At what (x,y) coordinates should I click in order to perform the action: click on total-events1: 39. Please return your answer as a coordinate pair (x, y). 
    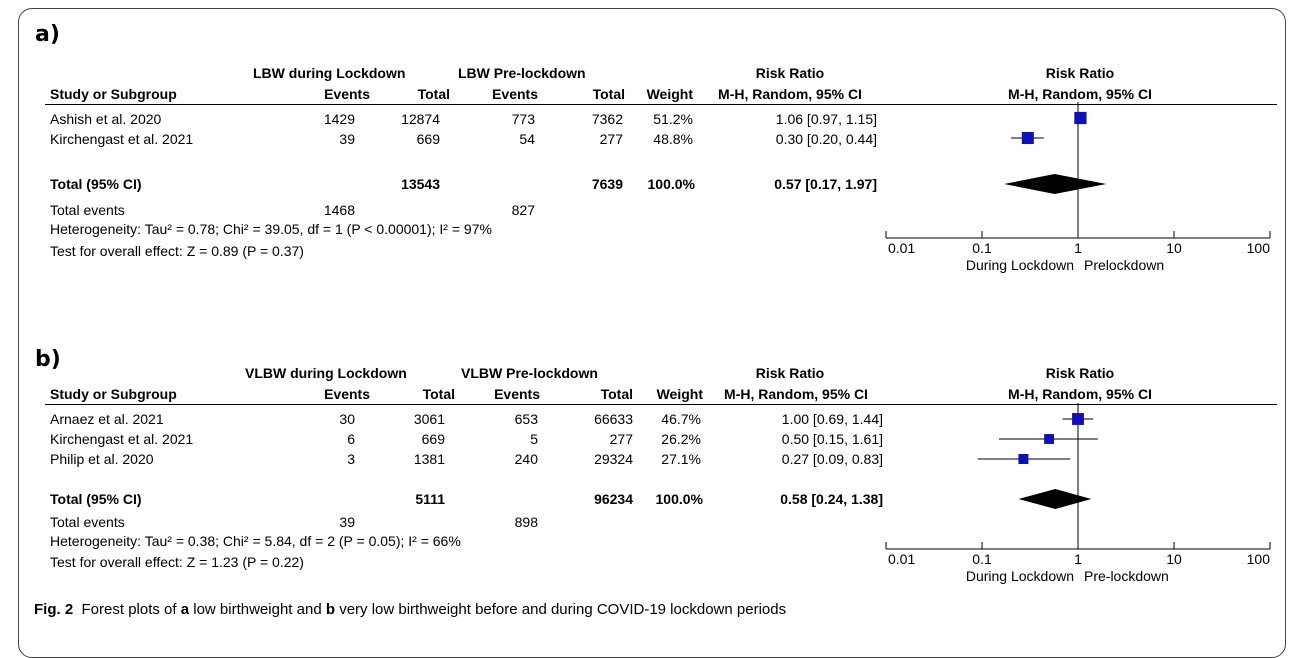
    Looking at the image, I should click on (347, 522).